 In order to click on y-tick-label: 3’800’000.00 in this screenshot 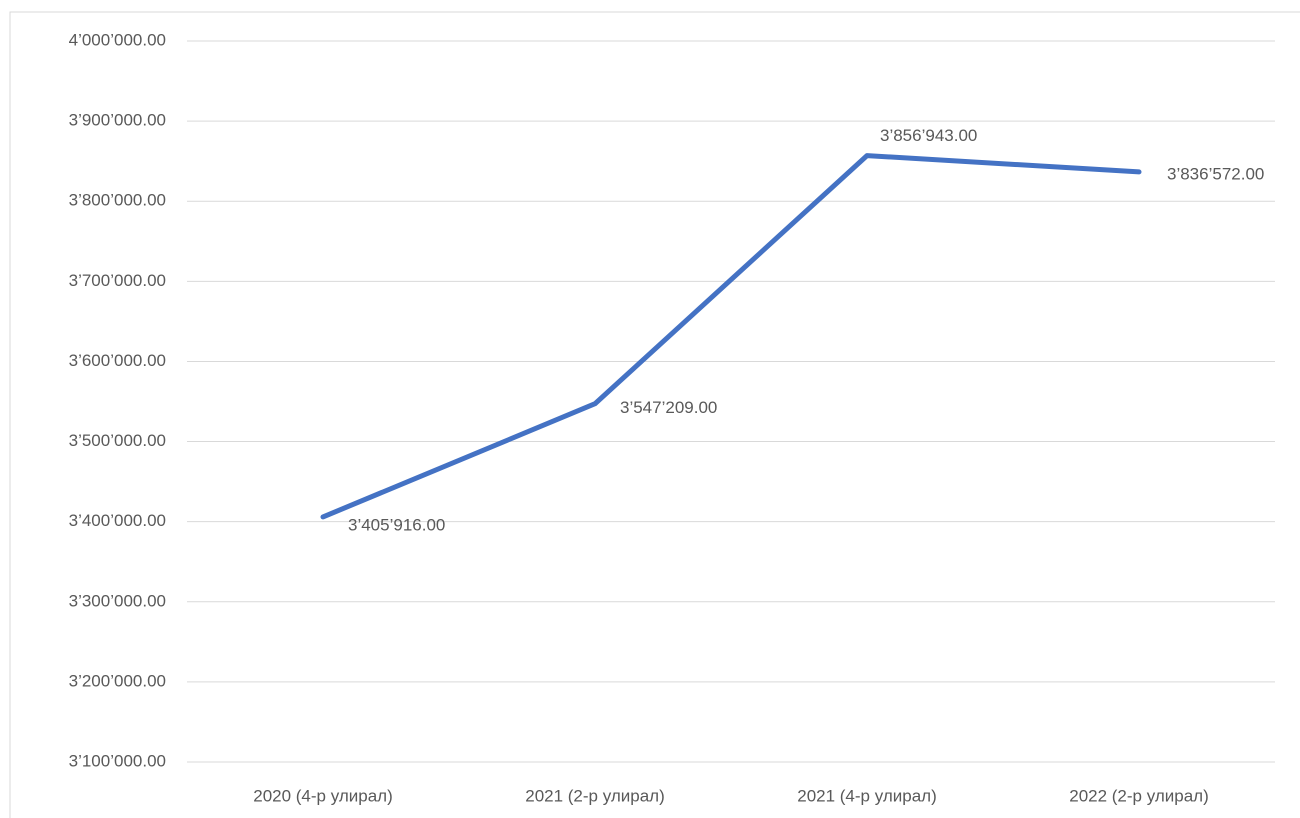, I will do `click(117, 200)`.